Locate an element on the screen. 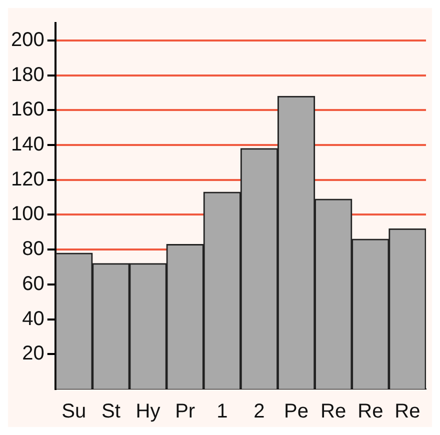 The height and width of the screenshot is (435, 440). y-tick-label: 160 is located at coordinates (27, 109).